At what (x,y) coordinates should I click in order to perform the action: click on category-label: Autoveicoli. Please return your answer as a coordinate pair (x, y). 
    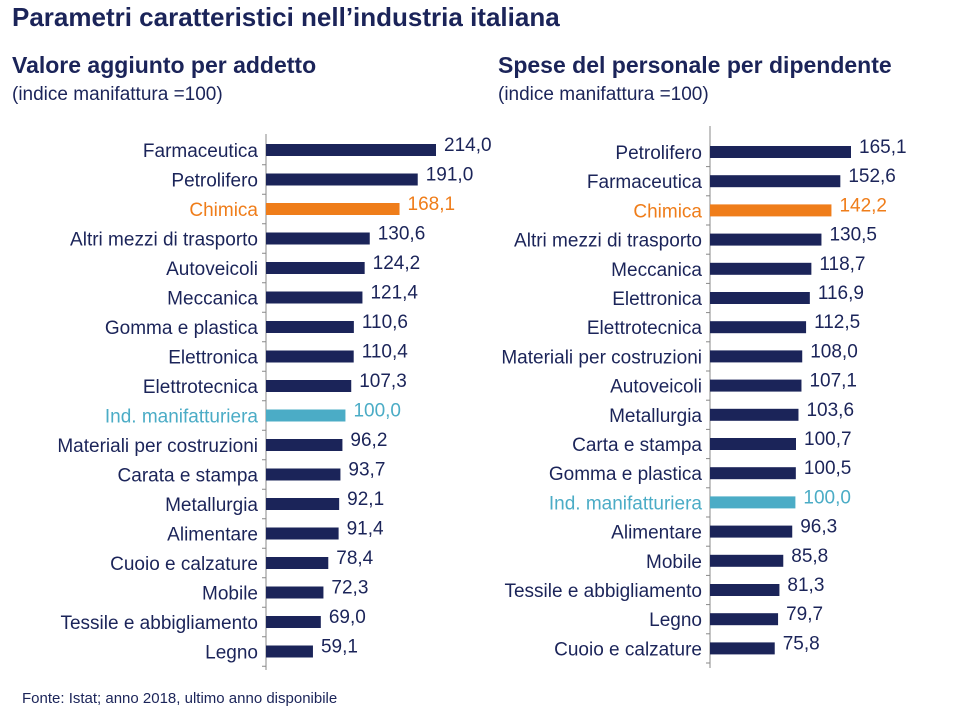
    Looking at the image, I should click on (656, 387).